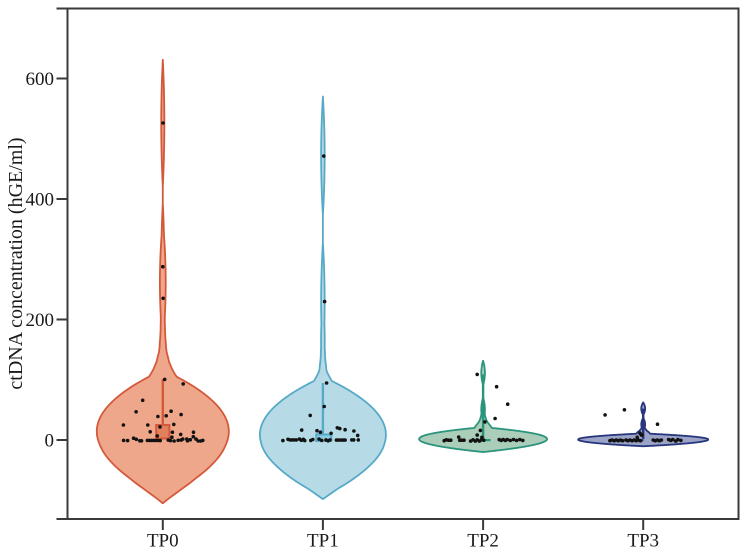 Image resolution: width=743 pixels, height=559 pixels. I want to click on svg-text: 200, so click(40, 320).